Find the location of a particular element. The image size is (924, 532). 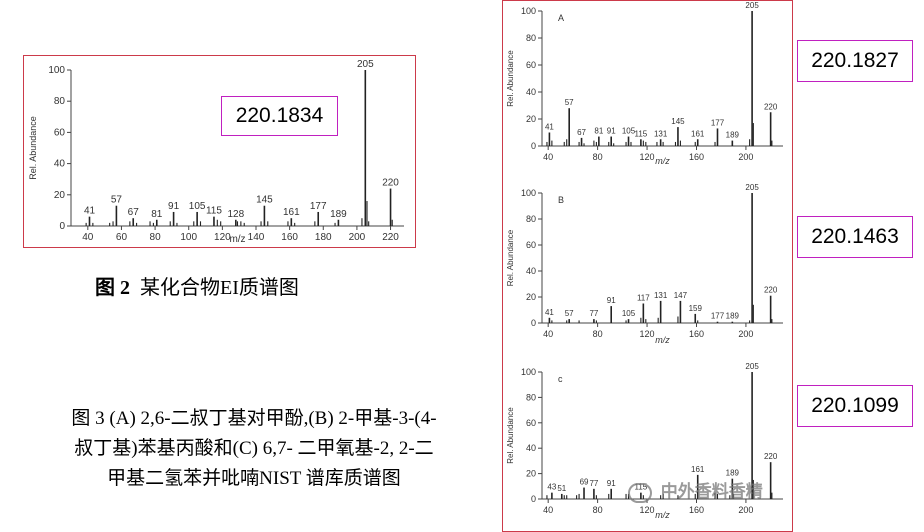

figure2-caption-text: 某化合物EI质谱图 is located at coordinates (219, 288).